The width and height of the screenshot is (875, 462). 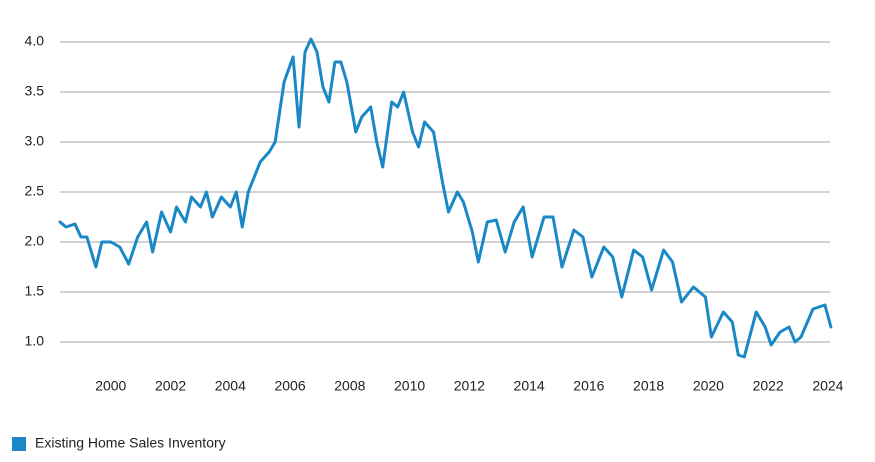 What do you see at coordinates (35, 141) in the screenshot?
I see `y-tick-label: 3.0` at bounding box center [35, 141].